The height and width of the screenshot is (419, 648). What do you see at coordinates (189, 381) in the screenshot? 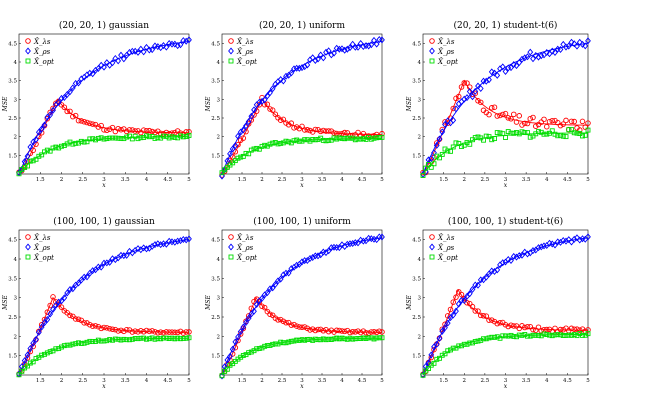
I see `x-tick-label: 5` at bounding box center [189, 381].